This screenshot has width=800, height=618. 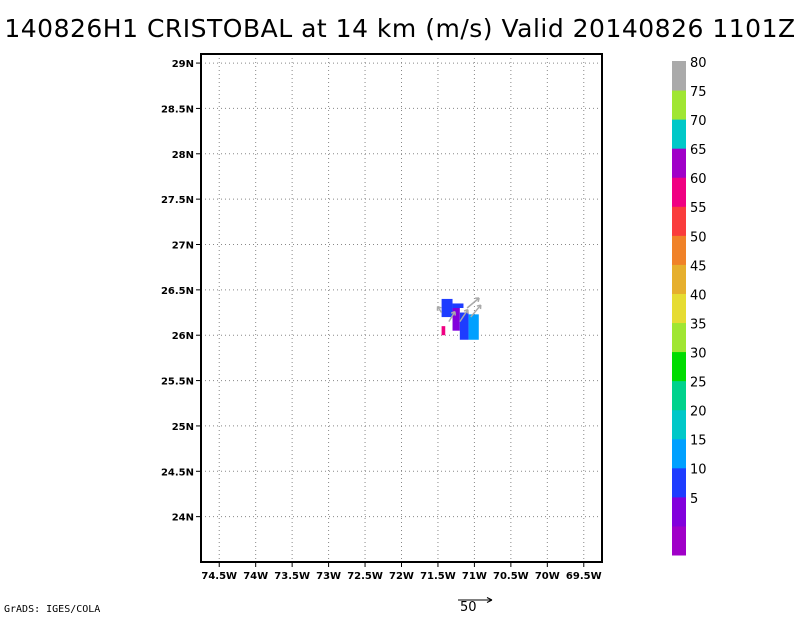 What do you see at coordinates (183, 64) in the screenshot?
I see `y-tick-label: 29N` at bounding box center [183, 64].